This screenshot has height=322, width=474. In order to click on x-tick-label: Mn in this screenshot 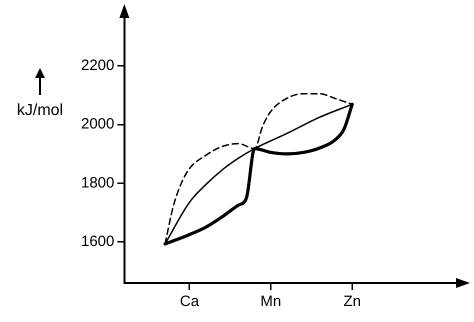, I will do `click(271, 301)`.